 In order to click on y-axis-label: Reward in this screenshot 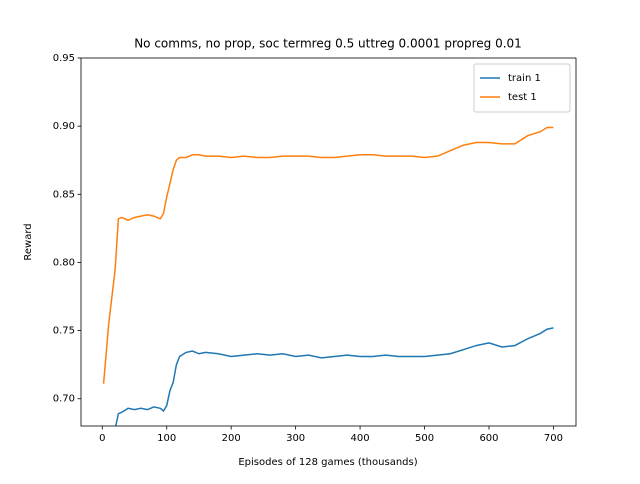, I will do `click(28, 241)`.